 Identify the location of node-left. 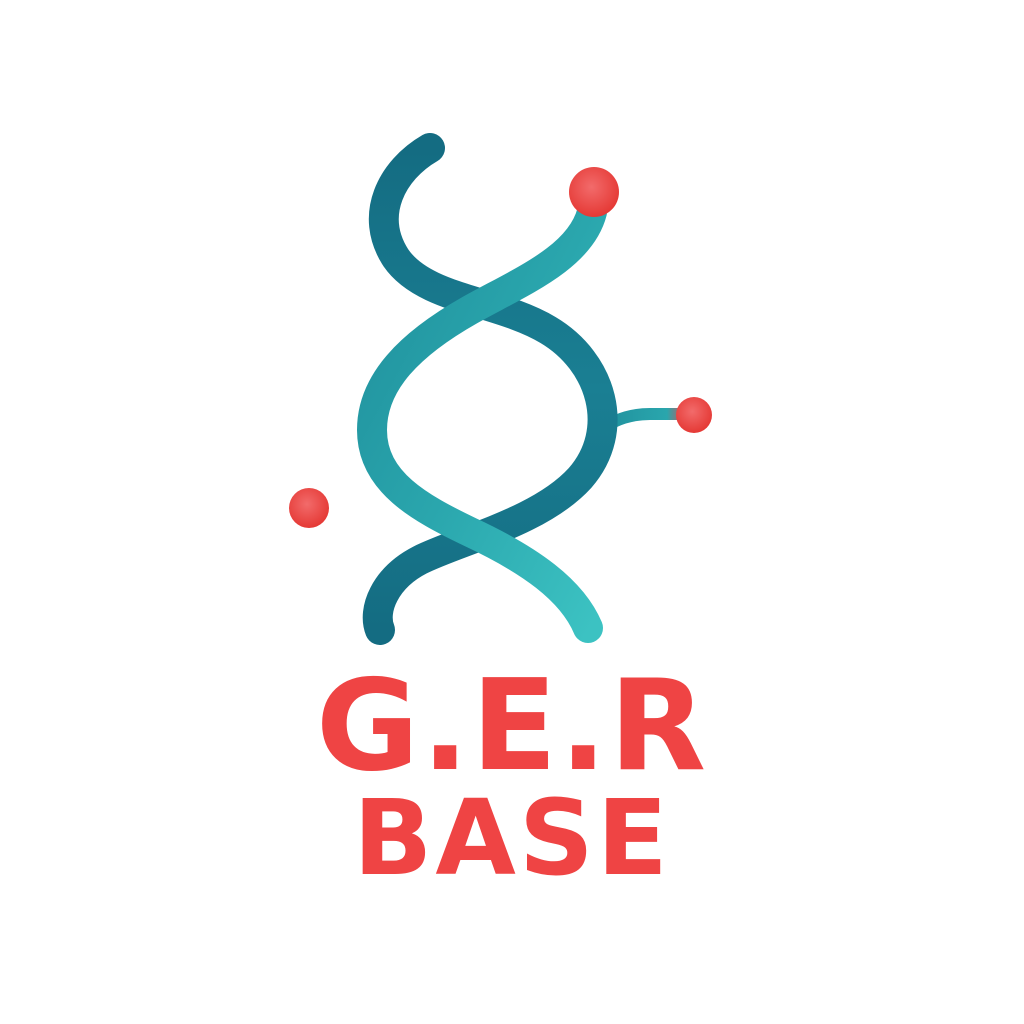
(309, 508).